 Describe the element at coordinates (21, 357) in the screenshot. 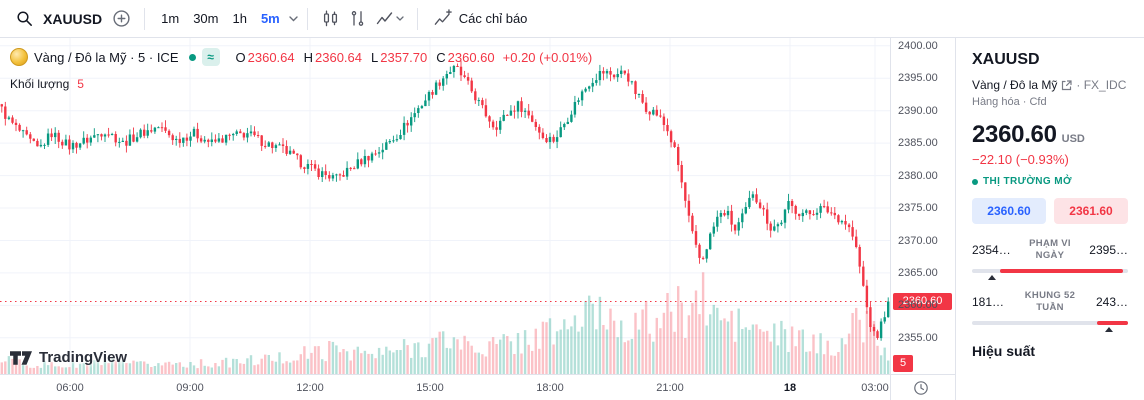

I see `tradingview-mark-icon` at that location.